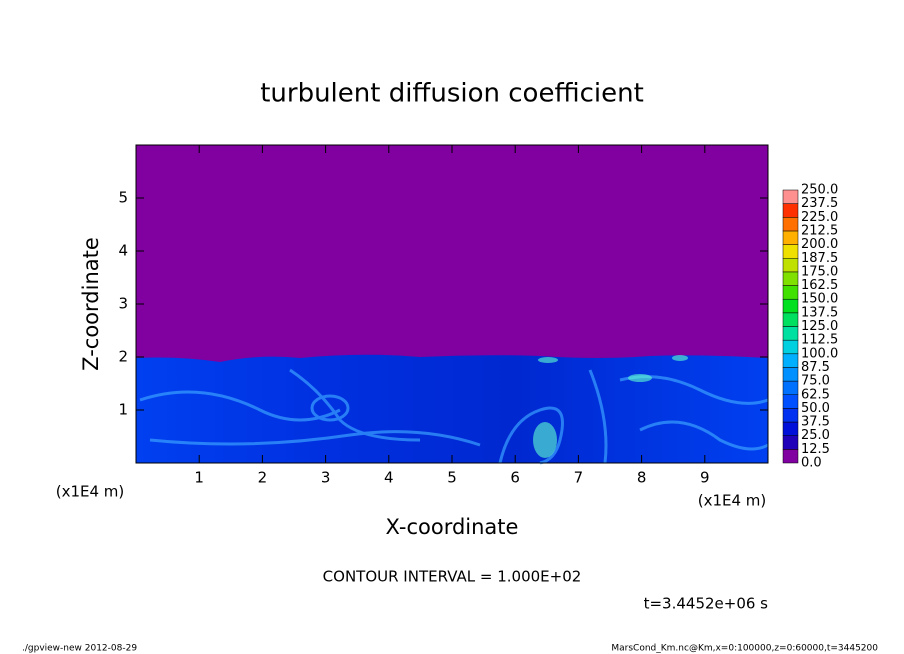 The image size is (904, 654). What do you see at coordinates (79, 649) in the screenshot?
I see `footer-left: ./gpview-new 2012-08-29` at bounding box center [79, 649].